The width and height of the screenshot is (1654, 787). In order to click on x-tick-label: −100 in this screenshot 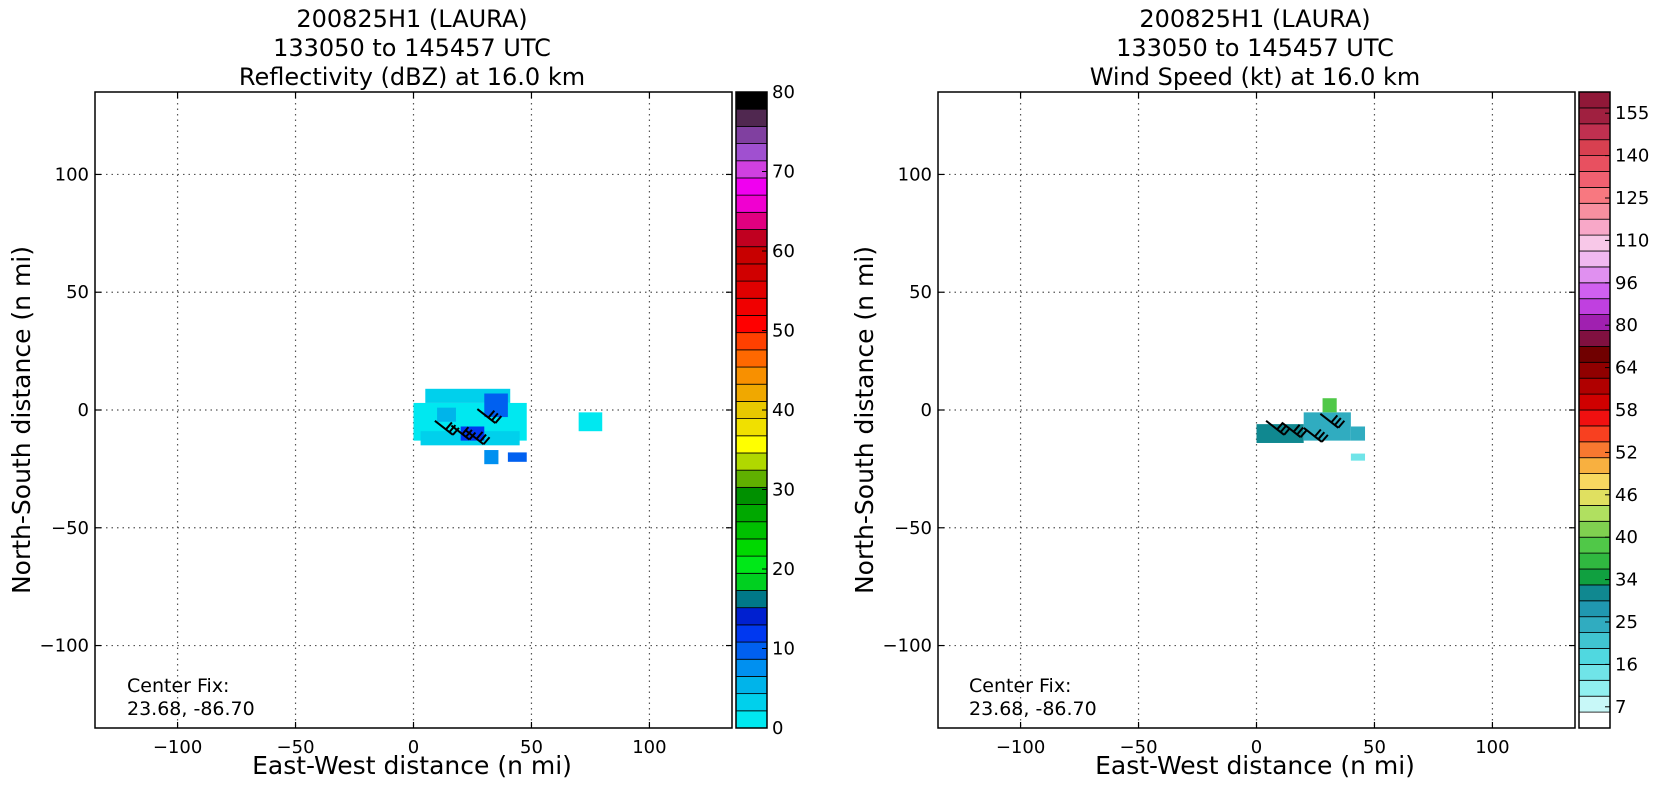, I will do `click(1020, 747)`.